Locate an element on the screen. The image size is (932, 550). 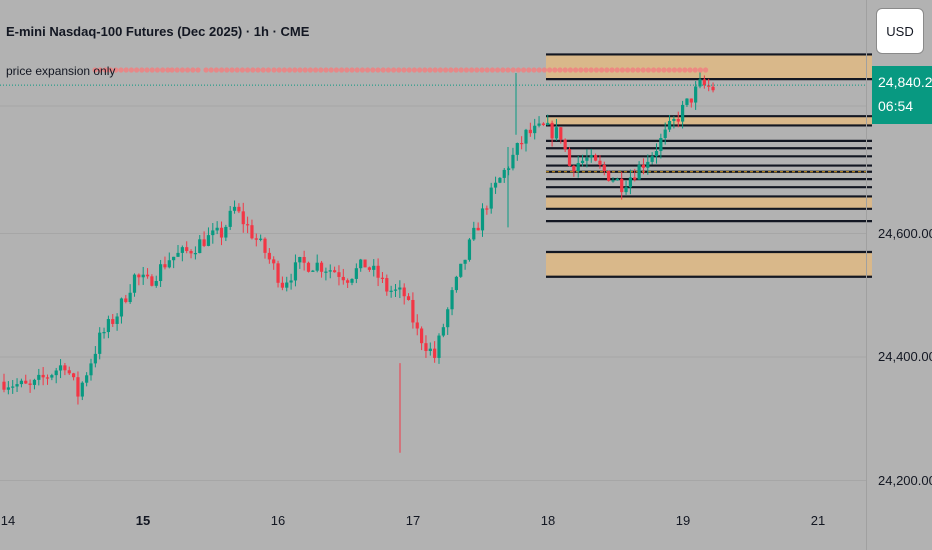
x-tick-label: 16 is located at coordinates (278, 520).